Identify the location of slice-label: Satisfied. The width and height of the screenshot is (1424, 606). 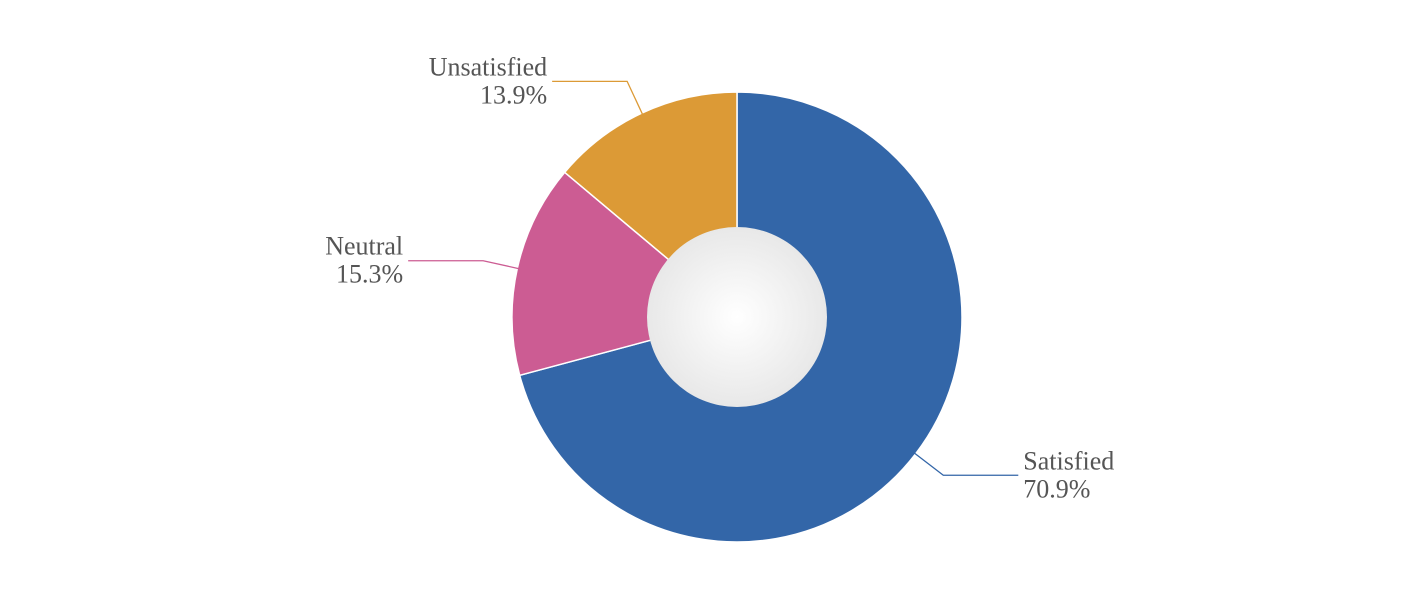
(1068, 460).